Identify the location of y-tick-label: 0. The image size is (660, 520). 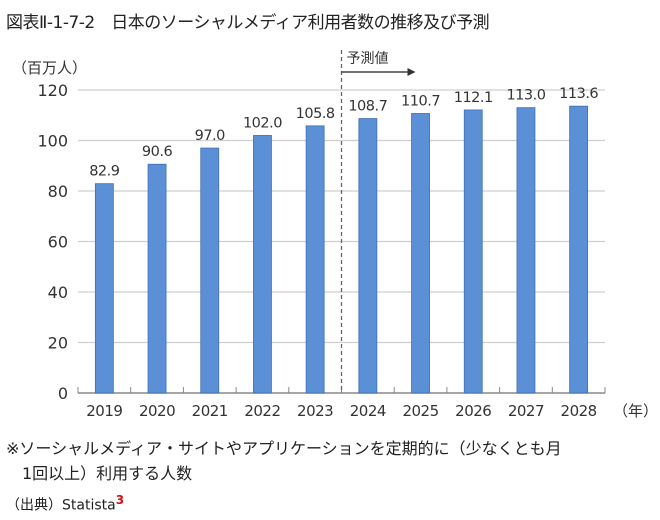
(63, 393).